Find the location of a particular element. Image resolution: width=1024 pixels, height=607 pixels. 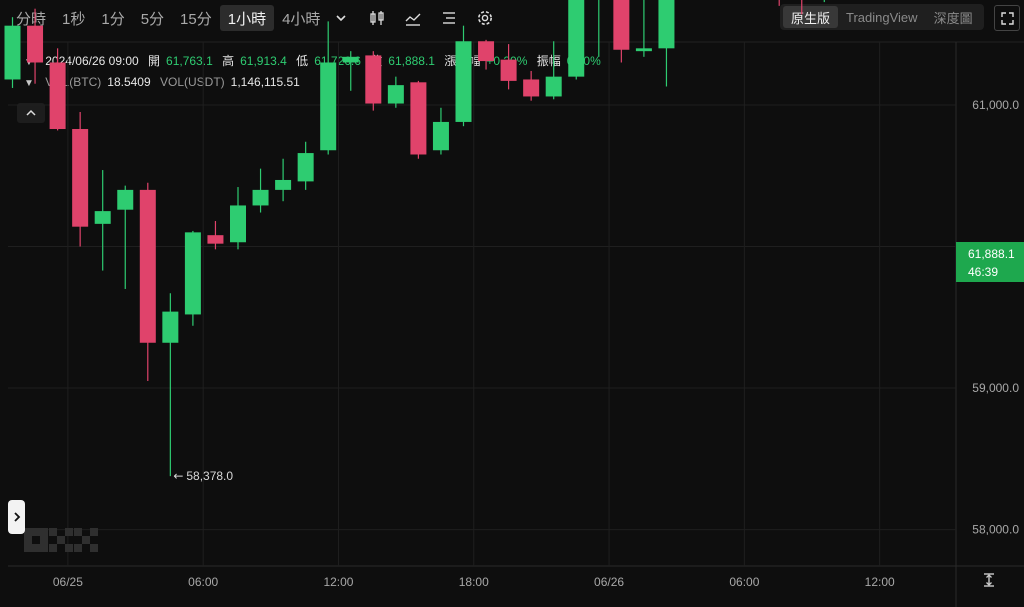

last-price-tag: 61,888.1 46:39 is located at coordinates (990, 262).